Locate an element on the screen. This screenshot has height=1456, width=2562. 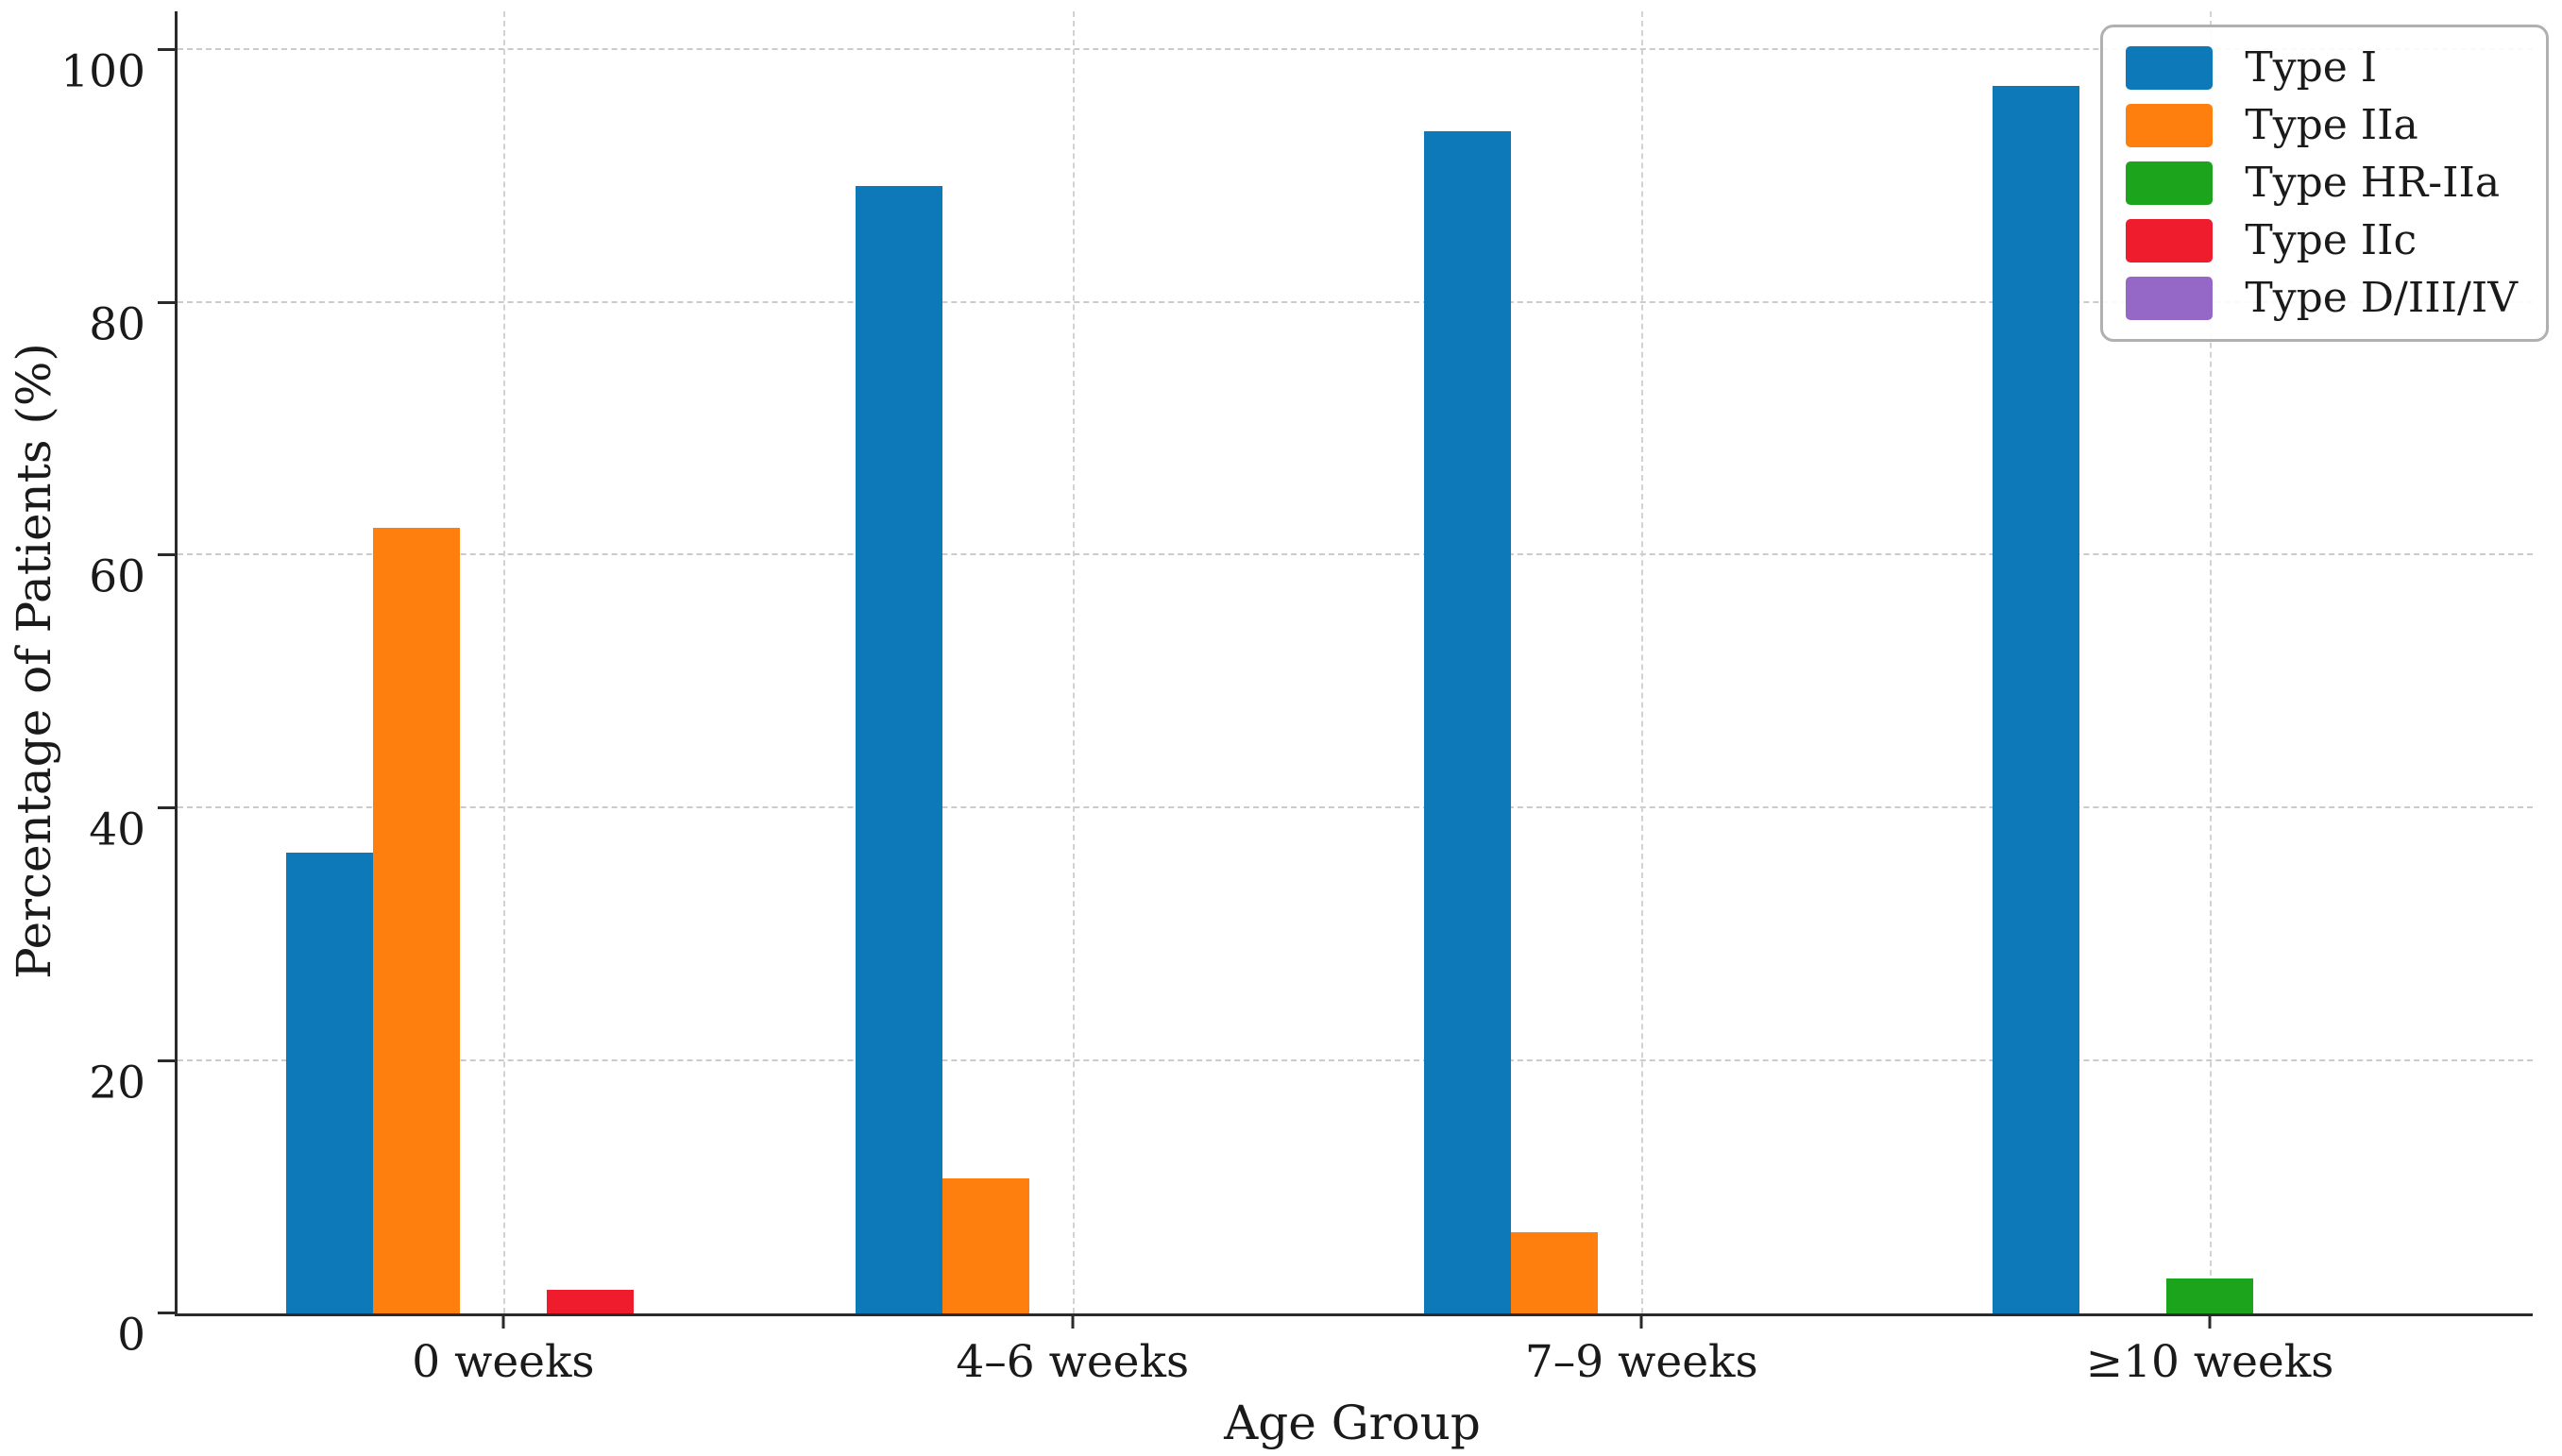
legend-label: Type IIc is located at coordinates (2331, 240).